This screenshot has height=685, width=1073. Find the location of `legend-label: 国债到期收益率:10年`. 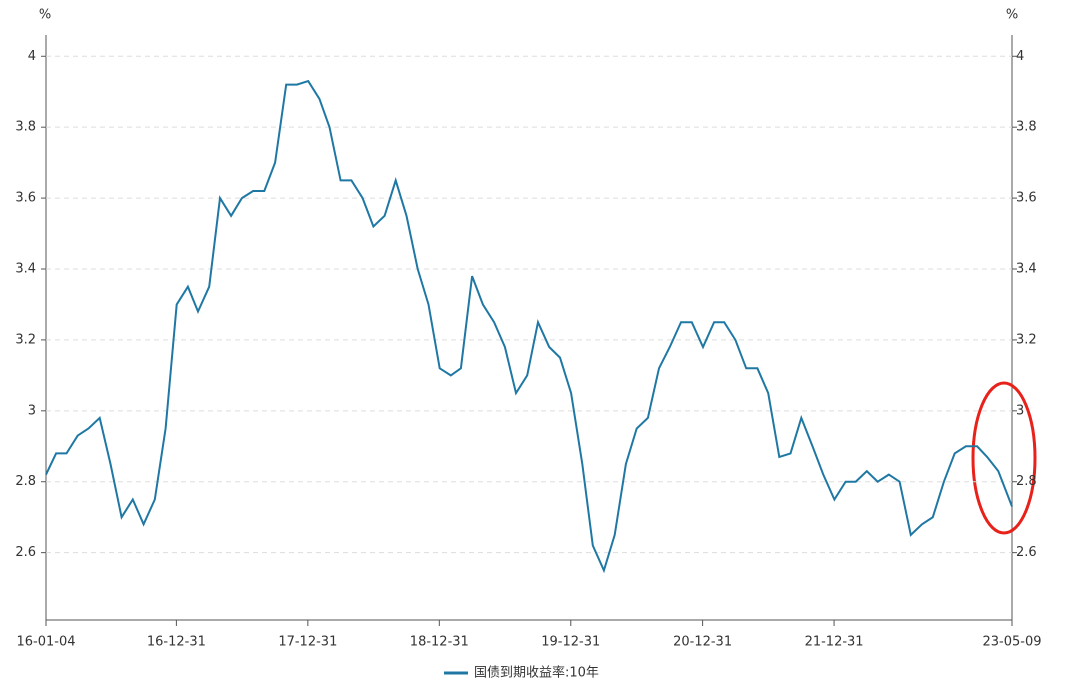

legend-label: 国债到期收益率:10年 is located at coordinates (536, 673).